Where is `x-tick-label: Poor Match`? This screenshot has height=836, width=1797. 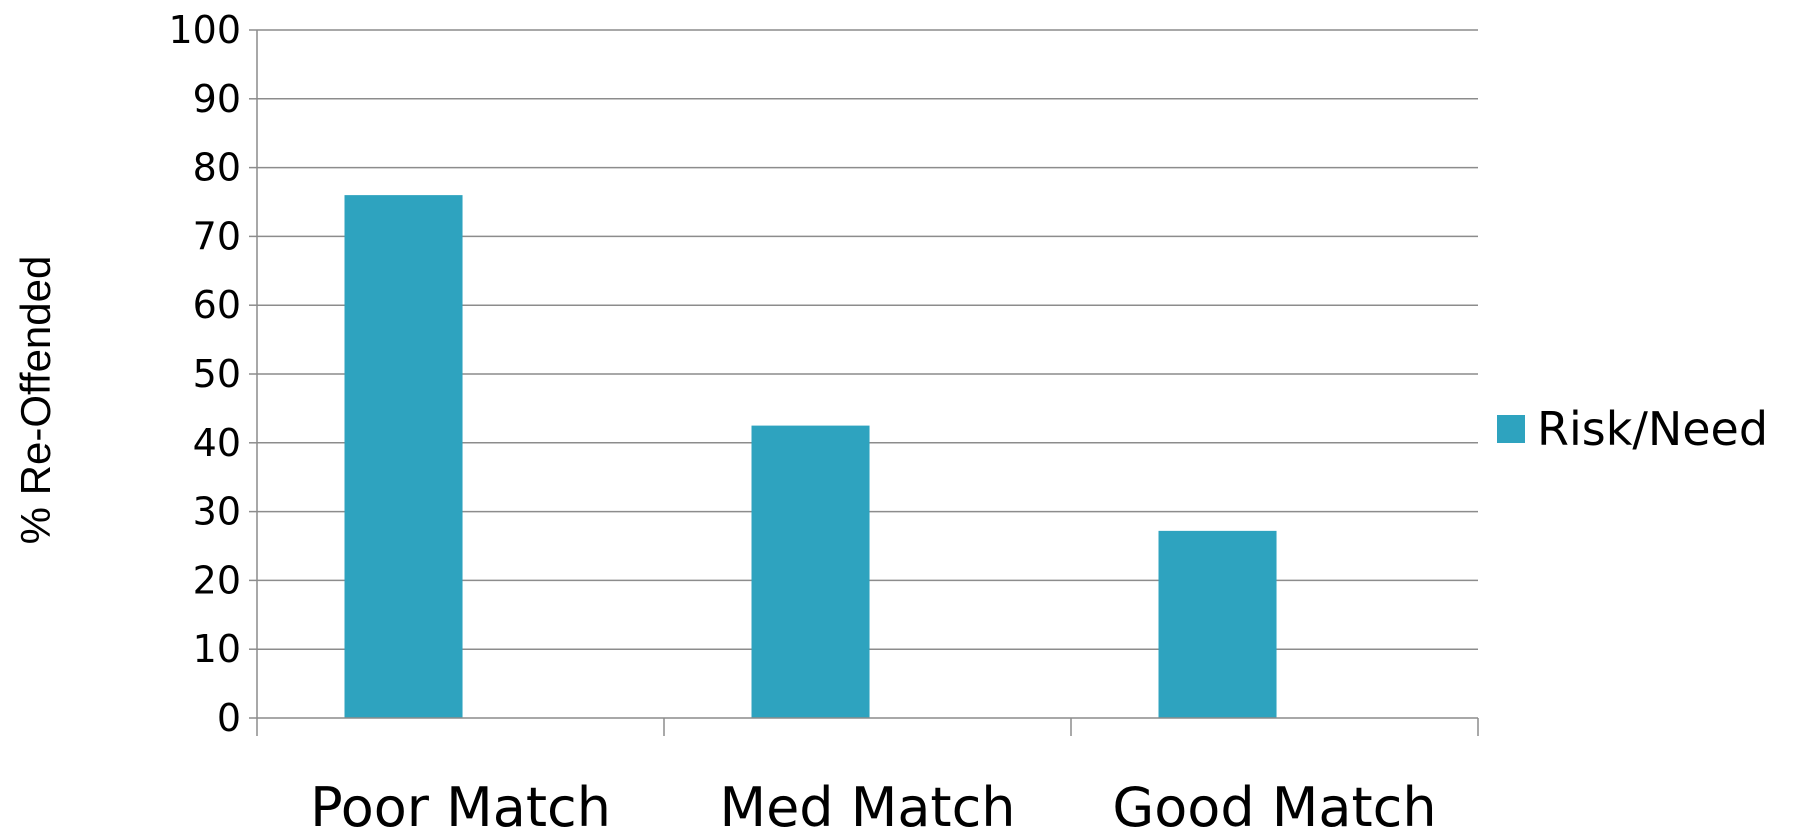 x-tick-label: Poor Match is located at coordinates (460, 804).